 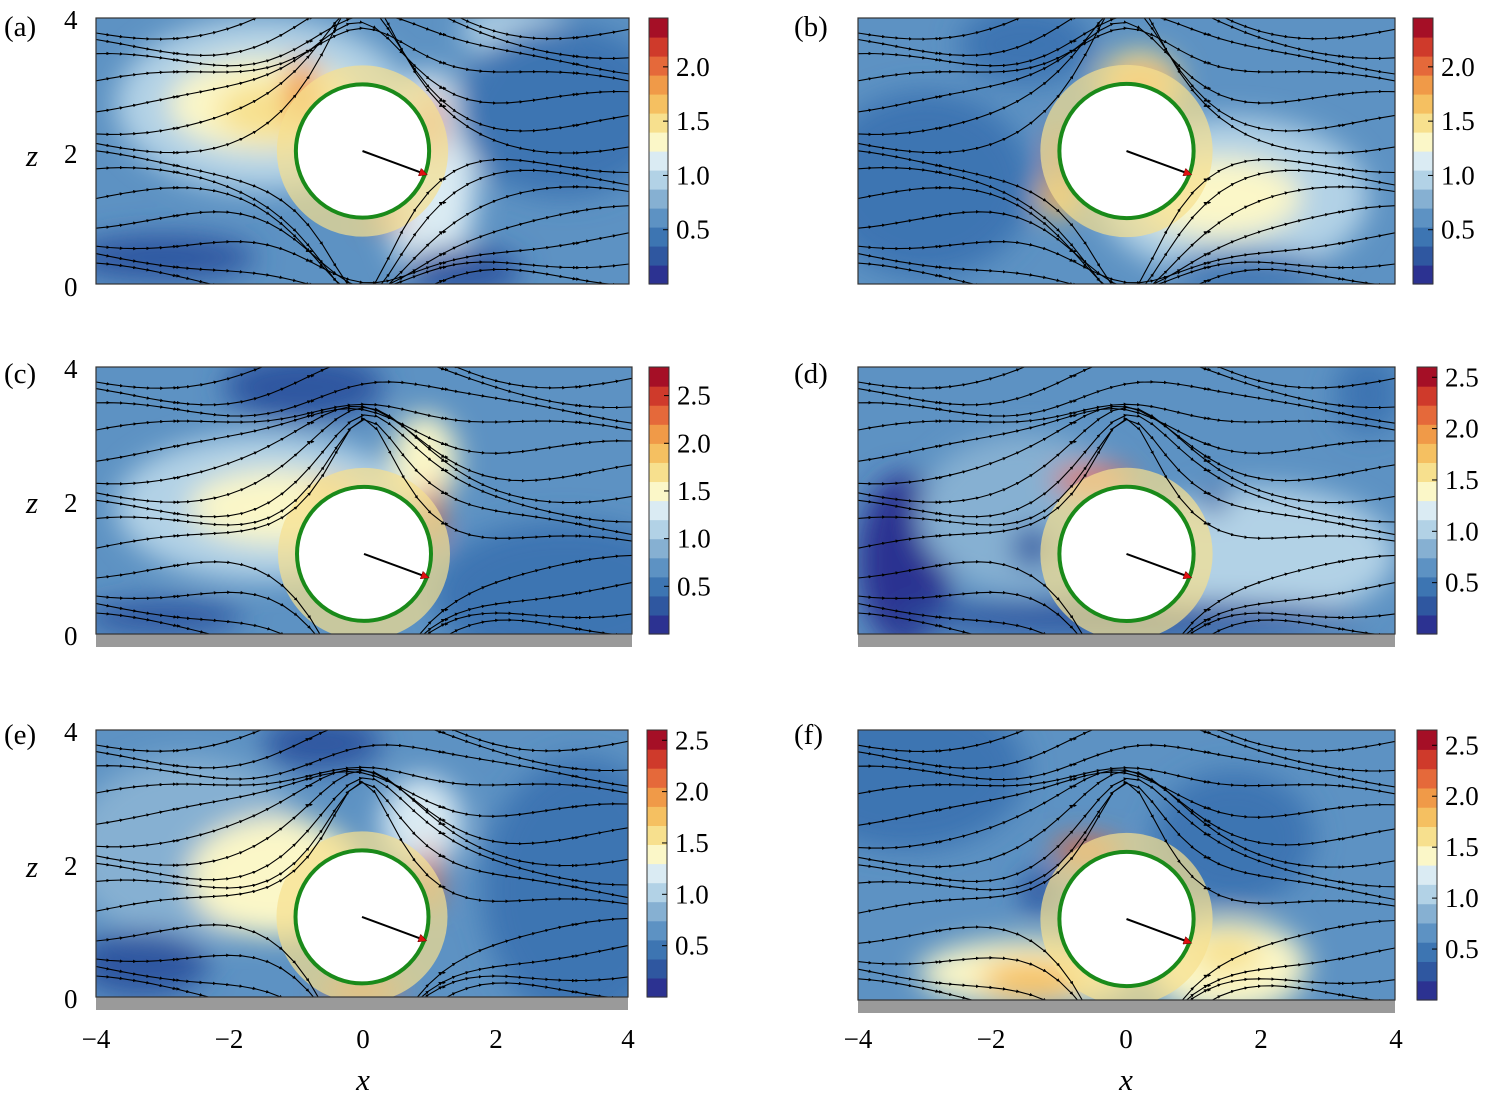 I want to click on z-axis-label: z, so click(x=31, y=866).